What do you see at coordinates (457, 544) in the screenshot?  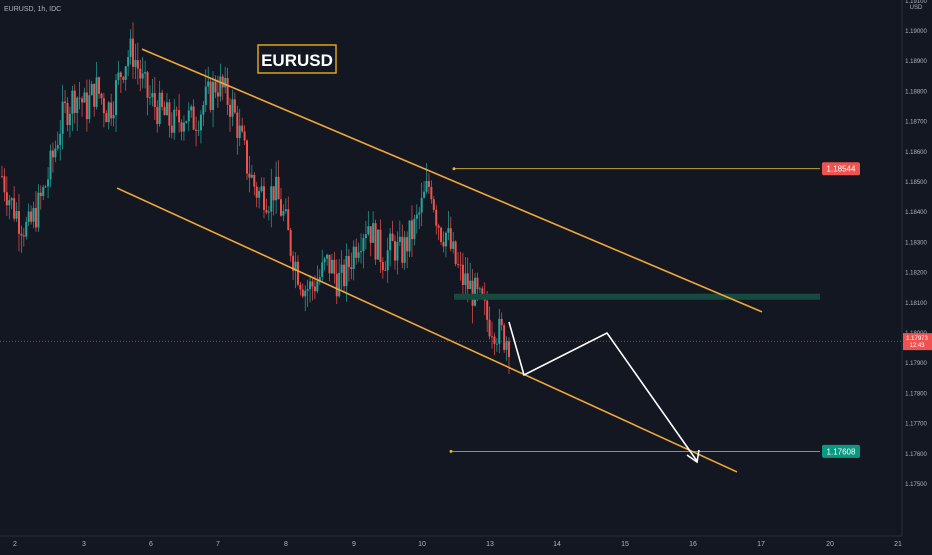 I see `time-axis: 2 3 6 7 8 9 10 13 14 15 16 17 20 21` at bounding box center [457, 544].